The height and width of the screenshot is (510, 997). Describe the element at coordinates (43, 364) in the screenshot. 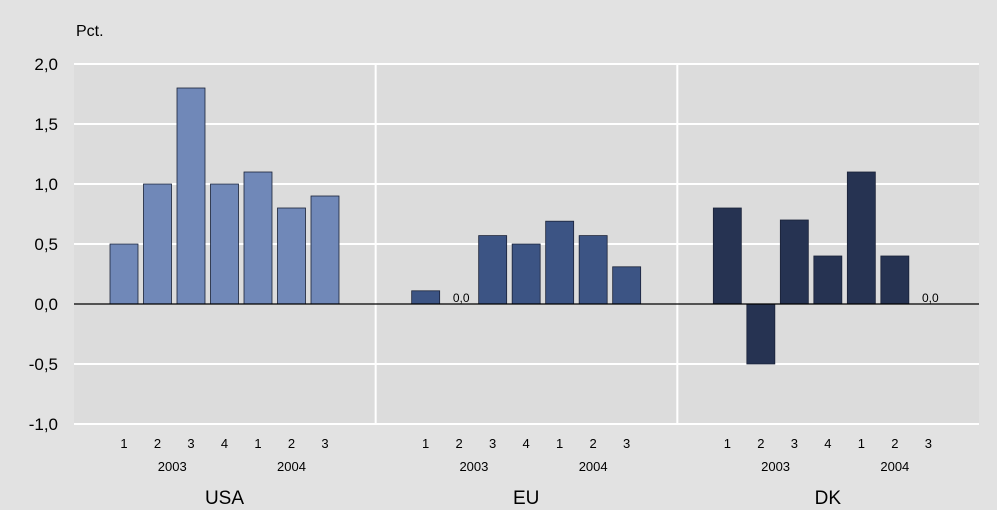

I see `y-tick-label: -0,5` at that location.